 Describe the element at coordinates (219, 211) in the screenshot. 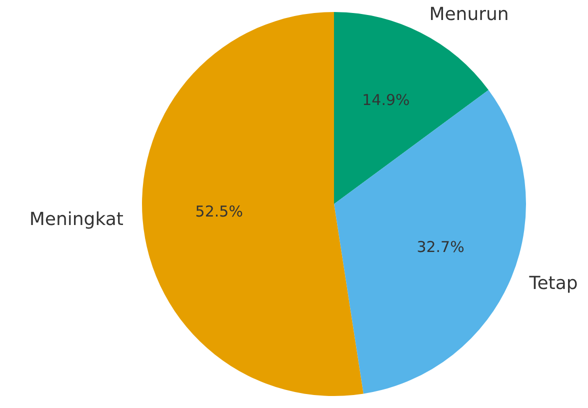

I see `data-label: 52.5%` at that location.